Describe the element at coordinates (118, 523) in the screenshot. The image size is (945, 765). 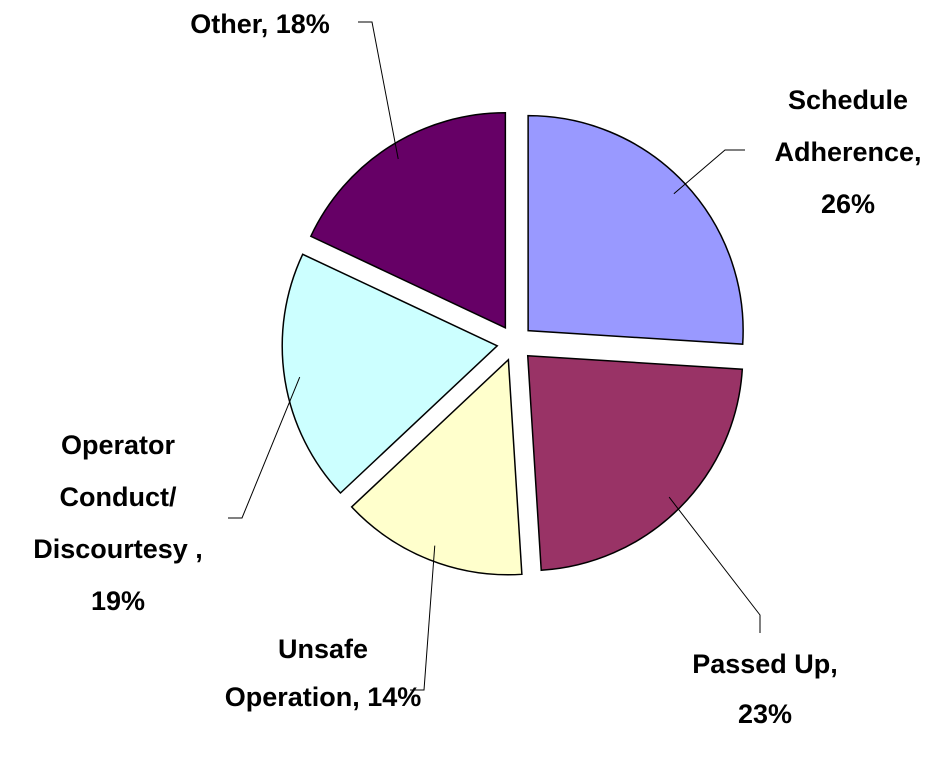
I see `data-label: Operator Conduct/ Discourtesy , 19%` at that location.